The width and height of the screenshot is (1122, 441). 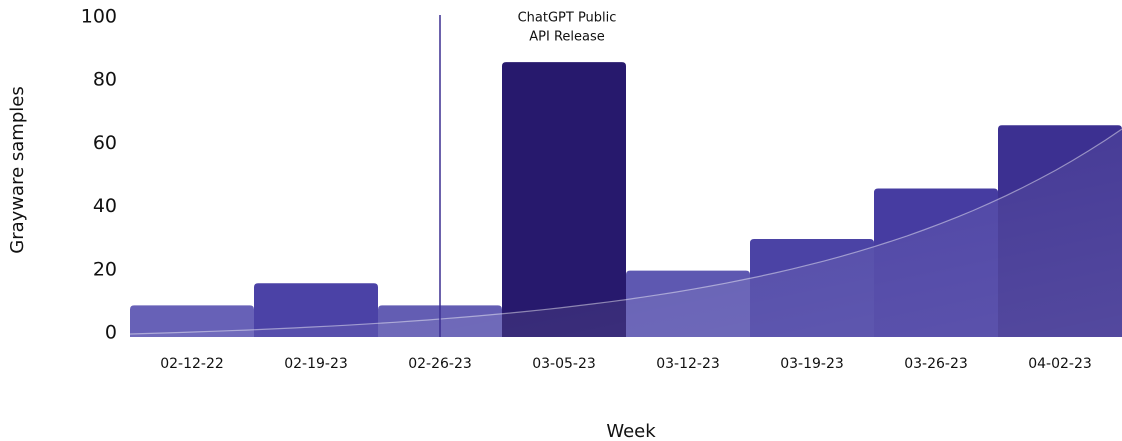 I want to click on x-tick-label: 02-12-22, so click(x=192, y=364).